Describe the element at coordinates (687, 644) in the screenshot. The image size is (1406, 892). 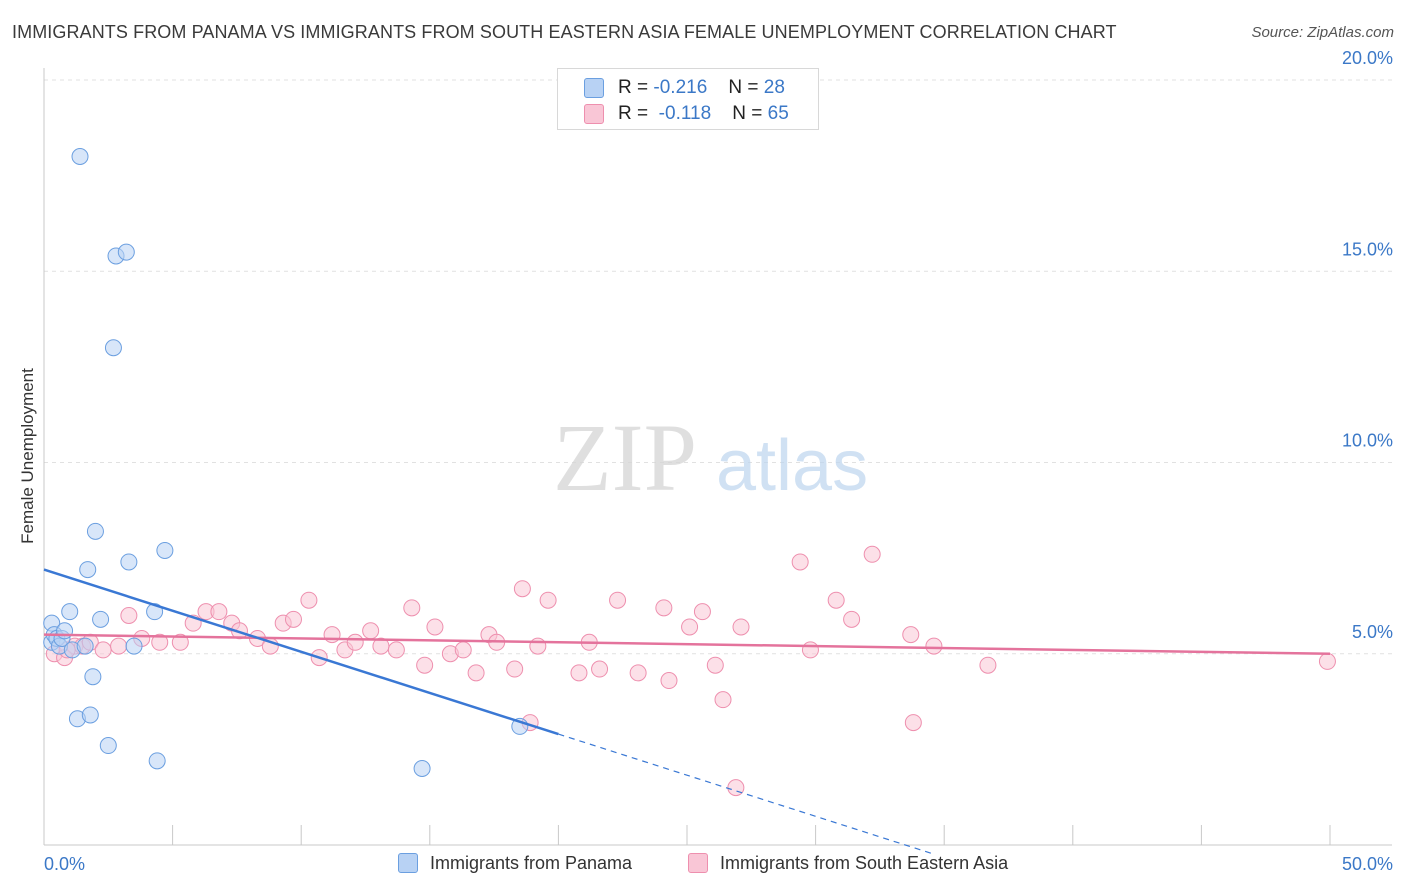
I see `sea-trend-line` at that location.